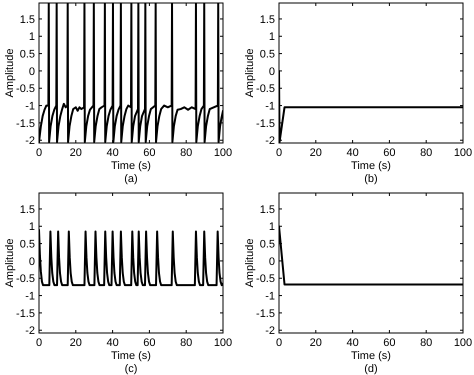 The height and width of the screenshot is (375, 474). Describe the element at coordinates (131, 369) in the screenshot. I see `text: (c)` at that location.